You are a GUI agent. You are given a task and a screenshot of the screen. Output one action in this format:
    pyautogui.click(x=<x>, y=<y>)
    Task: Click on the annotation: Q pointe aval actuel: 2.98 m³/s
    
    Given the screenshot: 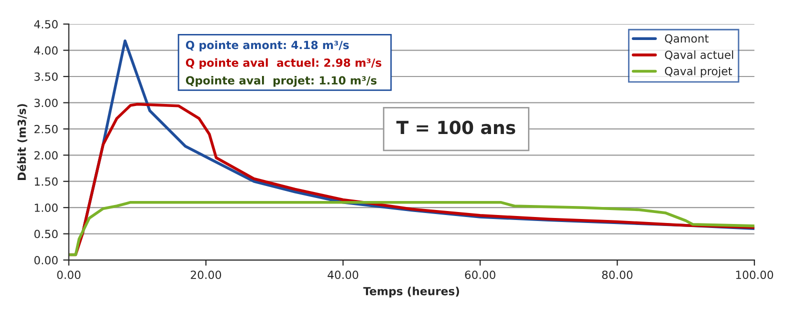 What is the action you would take?
    pyautogui.click(x=284, y=64)
    